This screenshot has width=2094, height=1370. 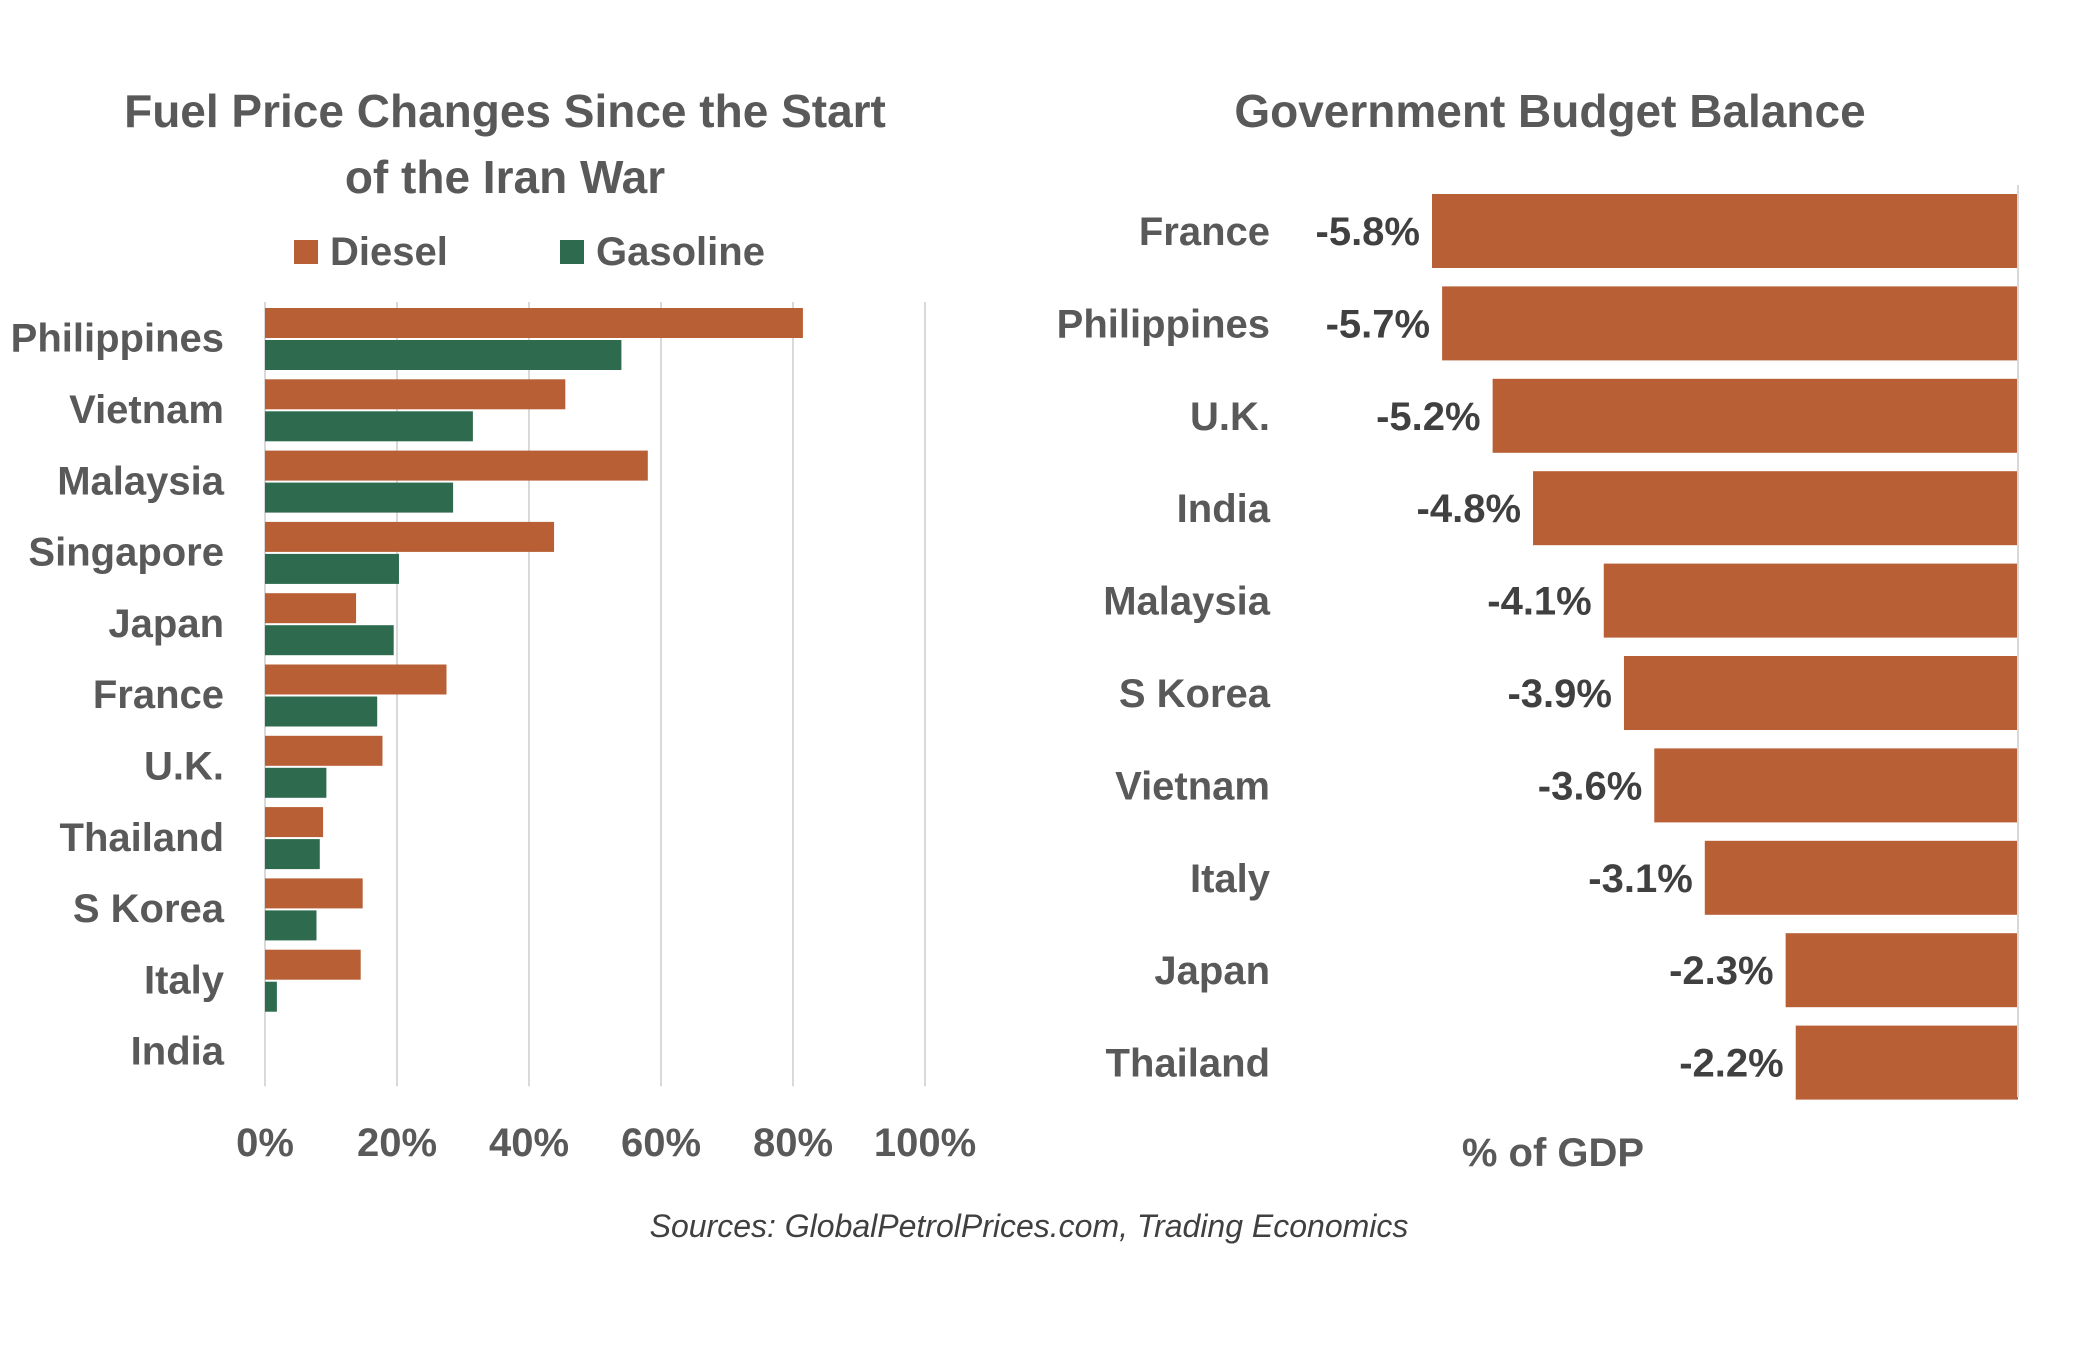 What do you see at coordinates (1820, 693) in the screenshot?
I see `budget-bar-s-korea` at bounding box center [1820, 693].